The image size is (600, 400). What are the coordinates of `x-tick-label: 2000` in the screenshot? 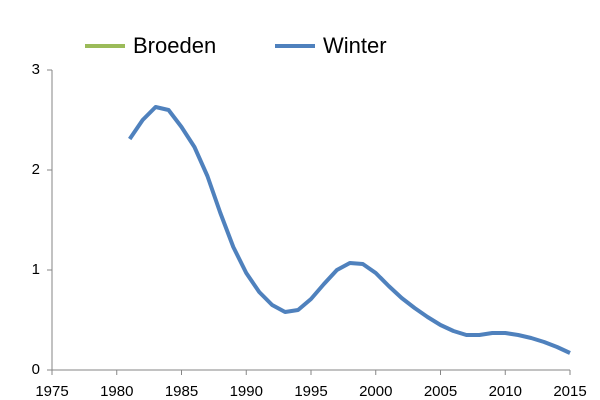 It's located at (375, 391).